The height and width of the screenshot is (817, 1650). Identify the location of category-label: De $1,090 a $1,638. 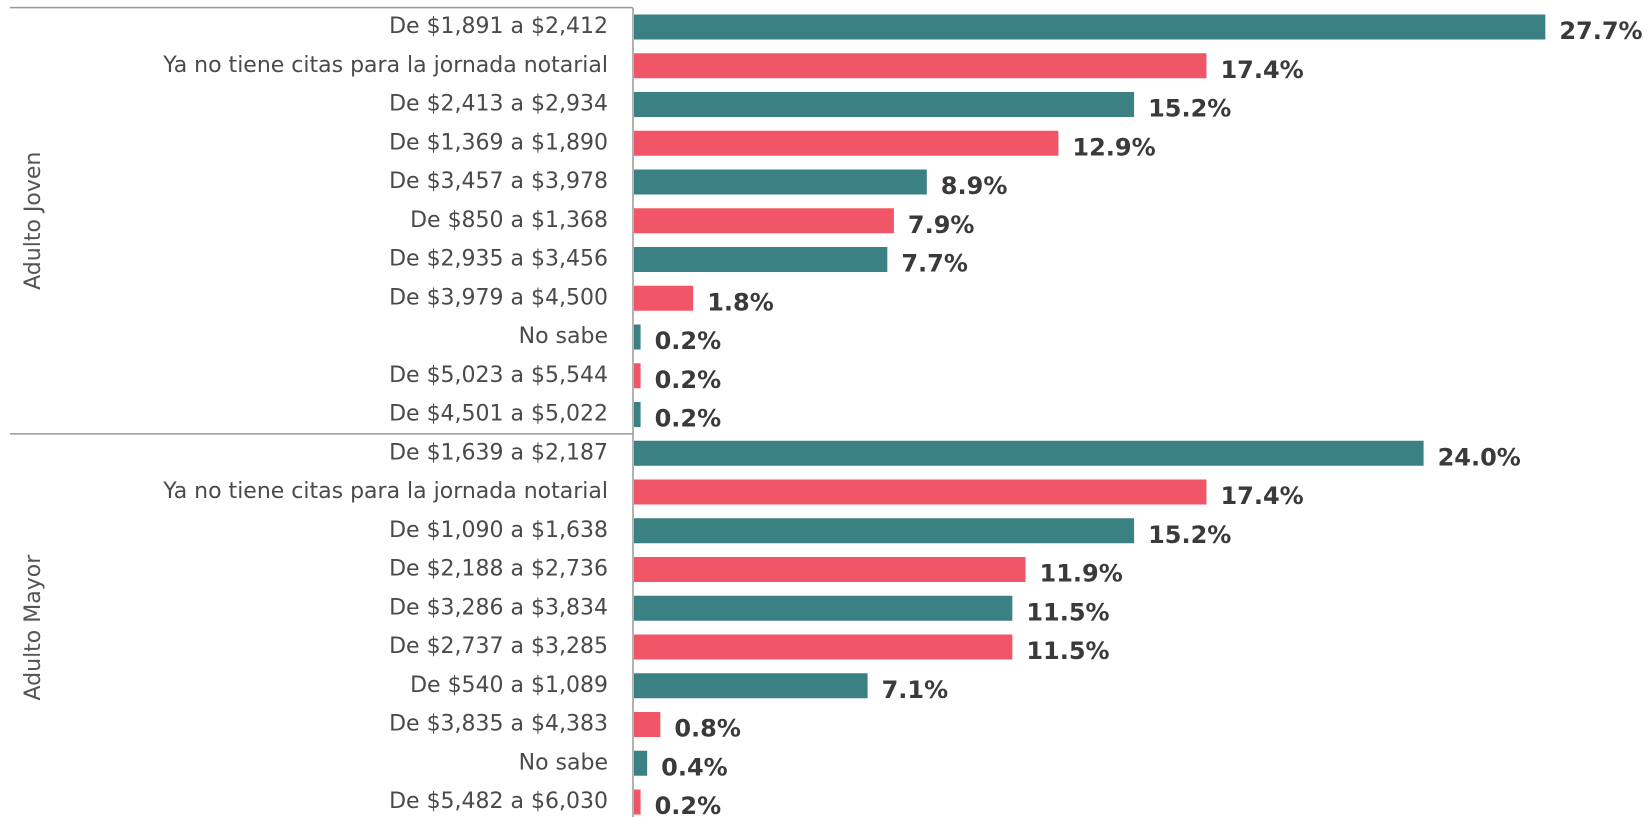
(498, 530).